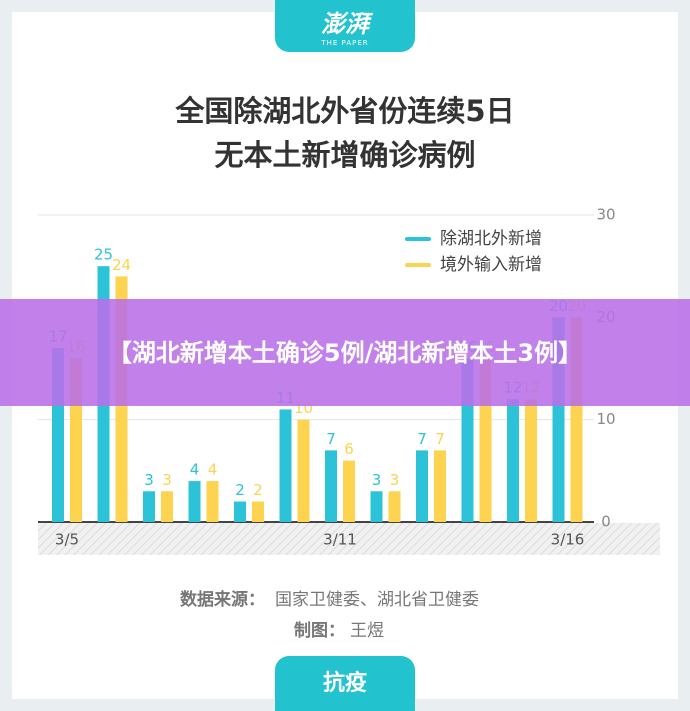 This screenshot has height=711, width=690. I want to click on x-axis-band, so click(349, 539).